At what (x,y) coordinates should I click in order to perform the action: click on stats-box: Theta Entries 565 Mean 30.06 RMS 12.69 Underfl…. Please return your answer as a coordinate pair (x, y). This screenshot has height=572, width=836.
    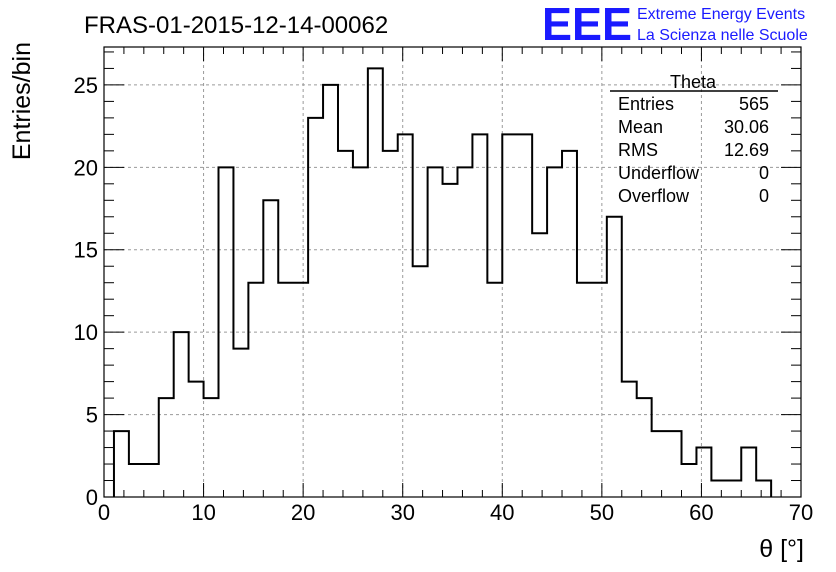
    Looking at the image, I should click on (694, 139).